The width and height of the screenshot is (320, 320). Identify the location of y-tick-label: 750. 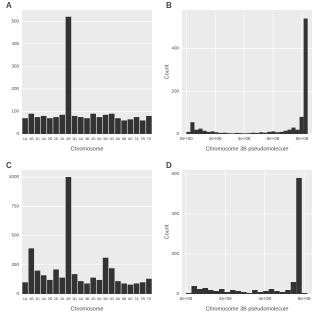
(15, 205).